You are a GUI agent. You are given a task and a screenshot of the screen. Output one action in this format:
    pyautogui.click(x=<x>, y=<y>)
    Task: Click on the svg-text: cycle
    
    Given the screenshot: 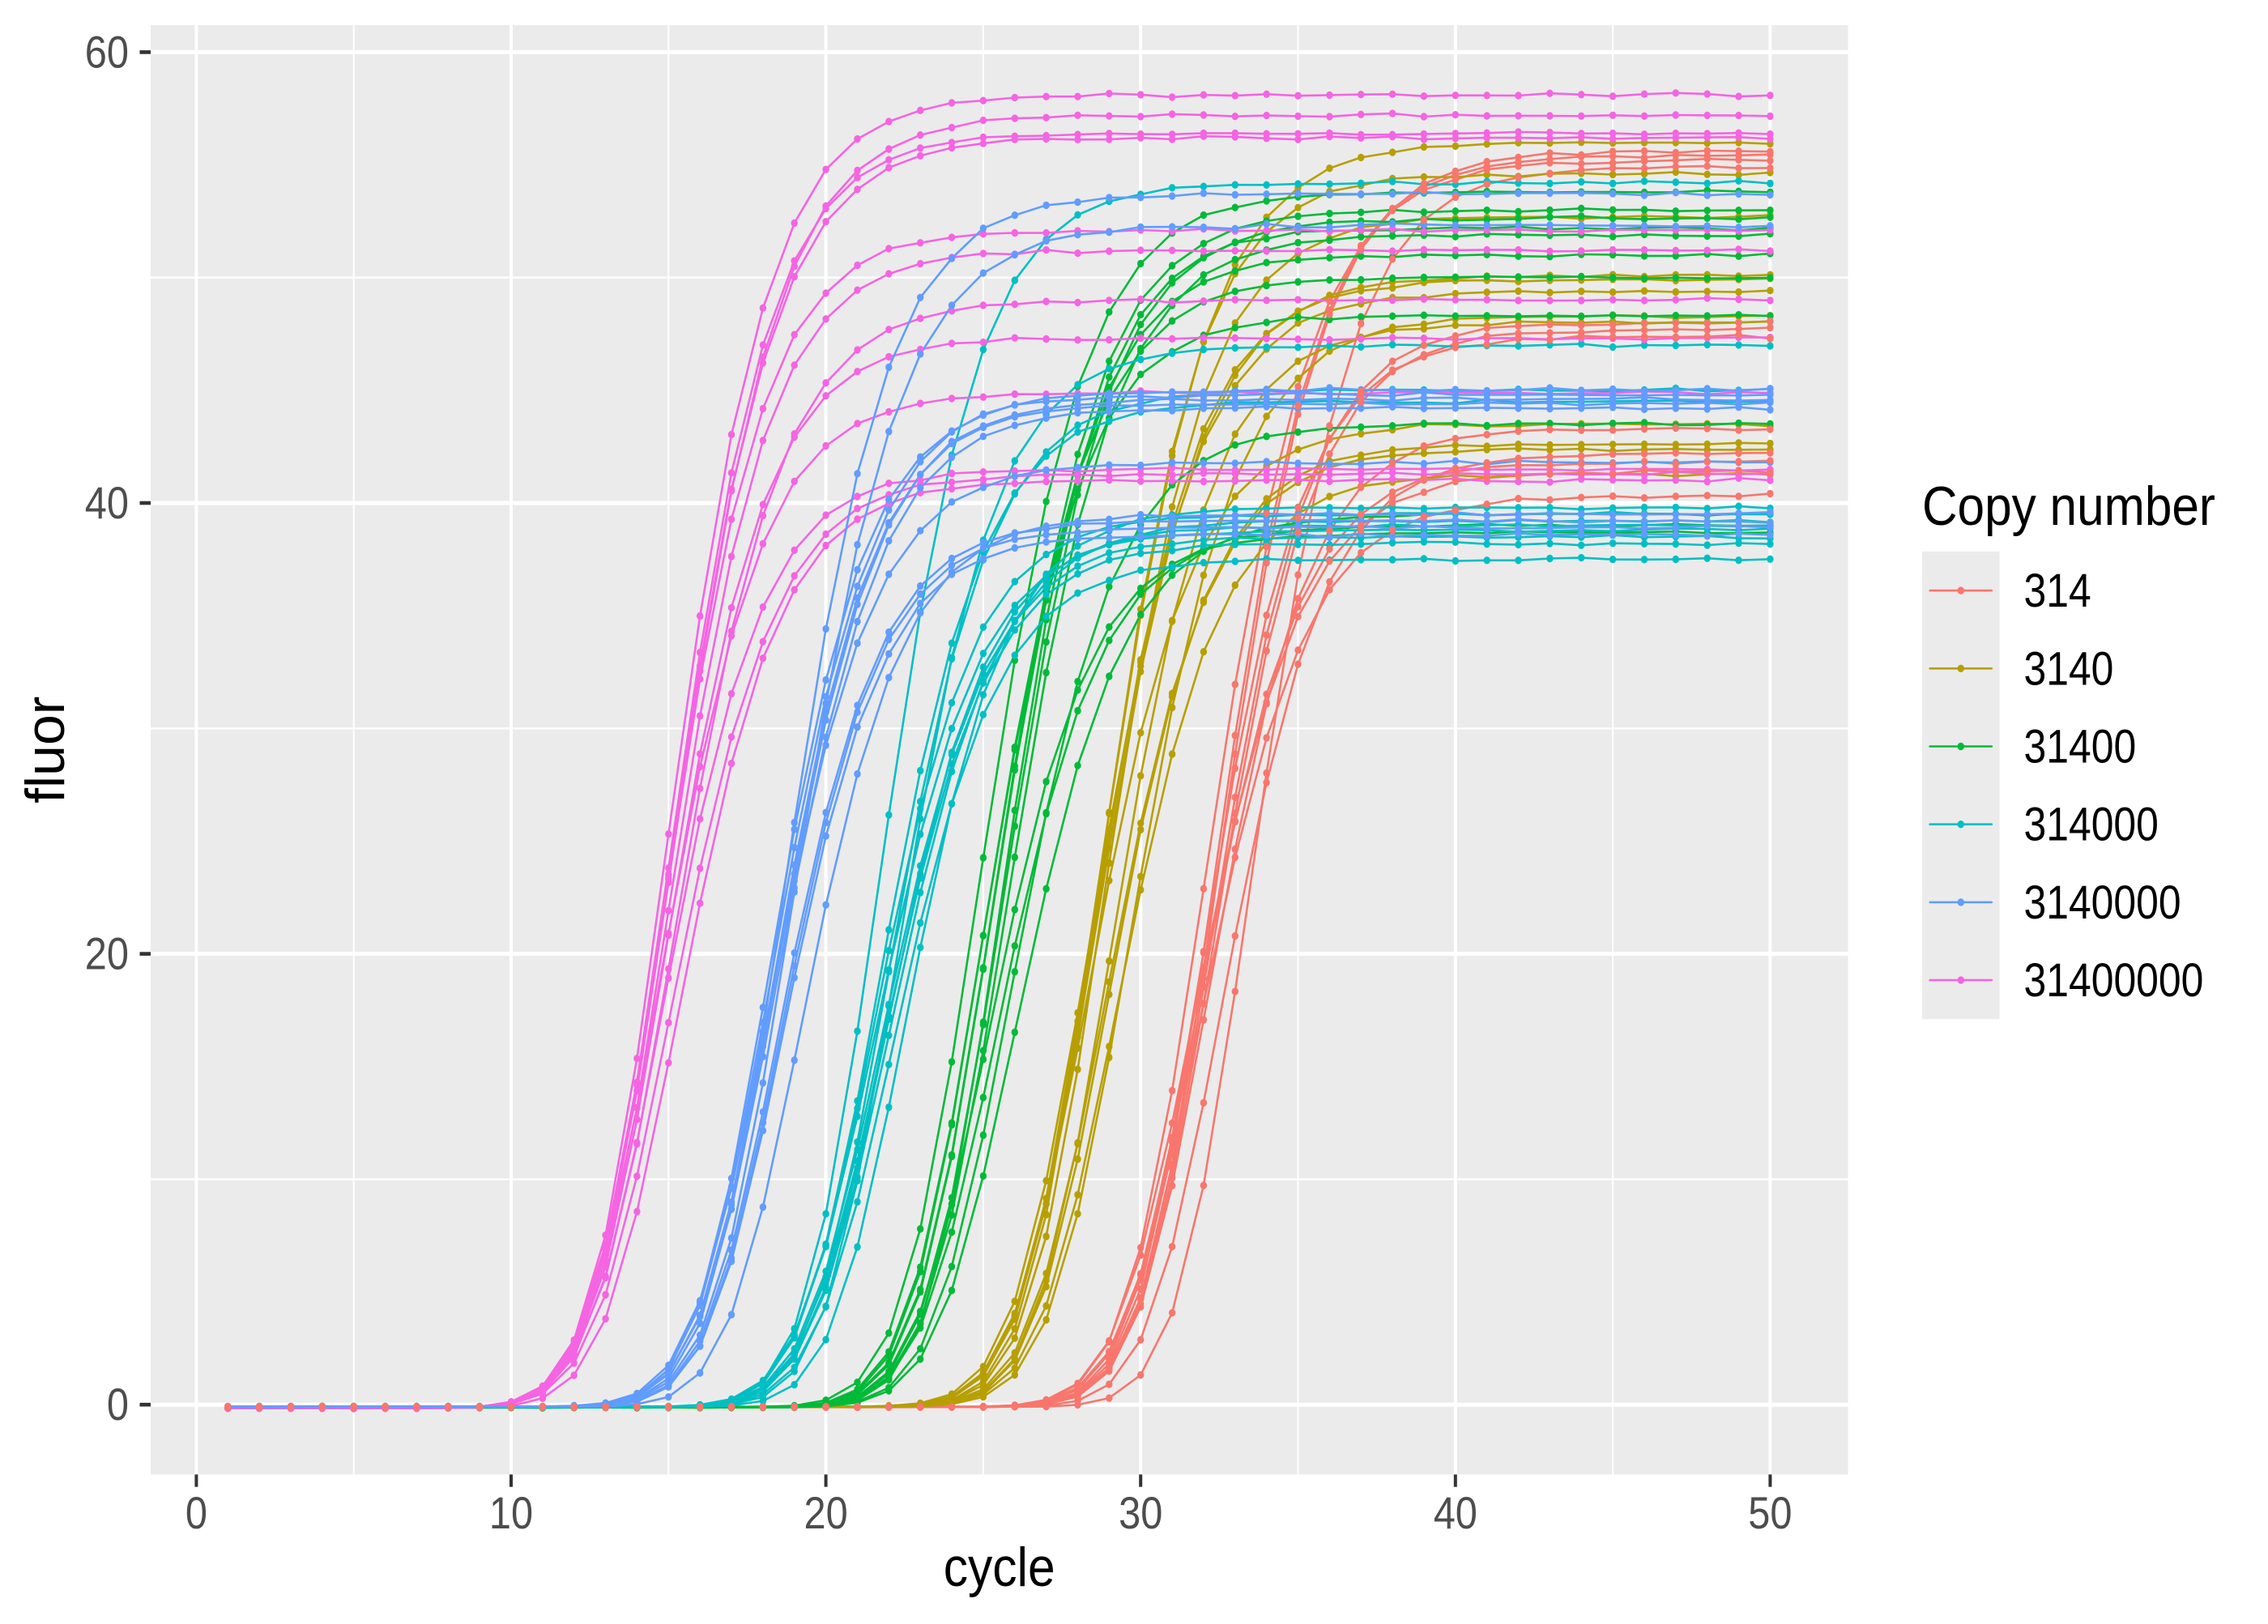 What is the action you would take?
    pyautogui.click(x=999, y=1567)
    